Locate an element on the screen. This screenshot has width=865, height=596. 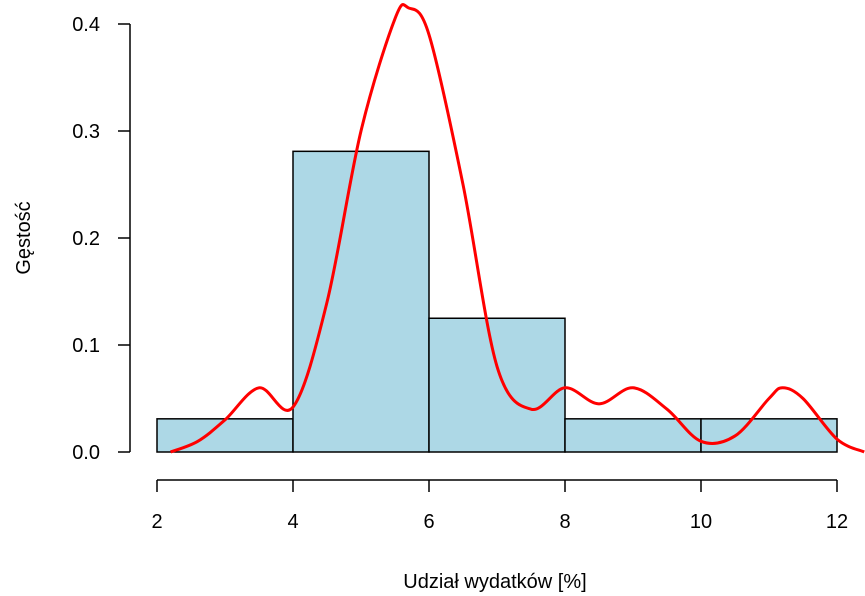
x-tick-label: 8 is located at coordinates (564, 522).